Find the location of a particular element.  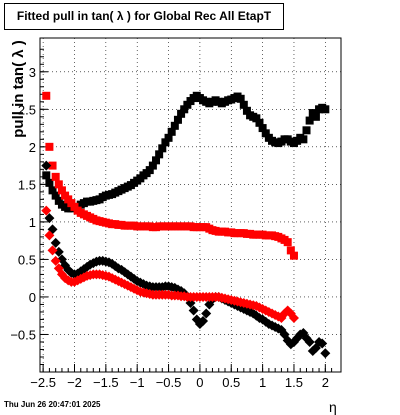

y-tick-label: 2.5 is located at coordinates (27, 109).